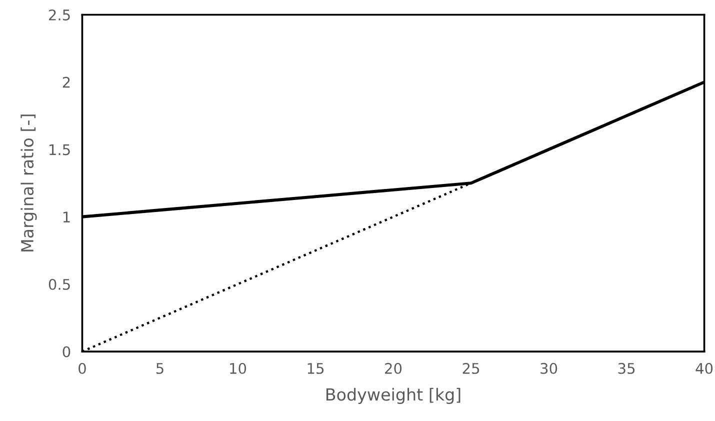 Image resolution: width=715 pixels, height=421 pixels. What do you see at coordinates (238, 368) in the screenshot?
I see `x-tick-label: 10` at bounding box center [238, 368].